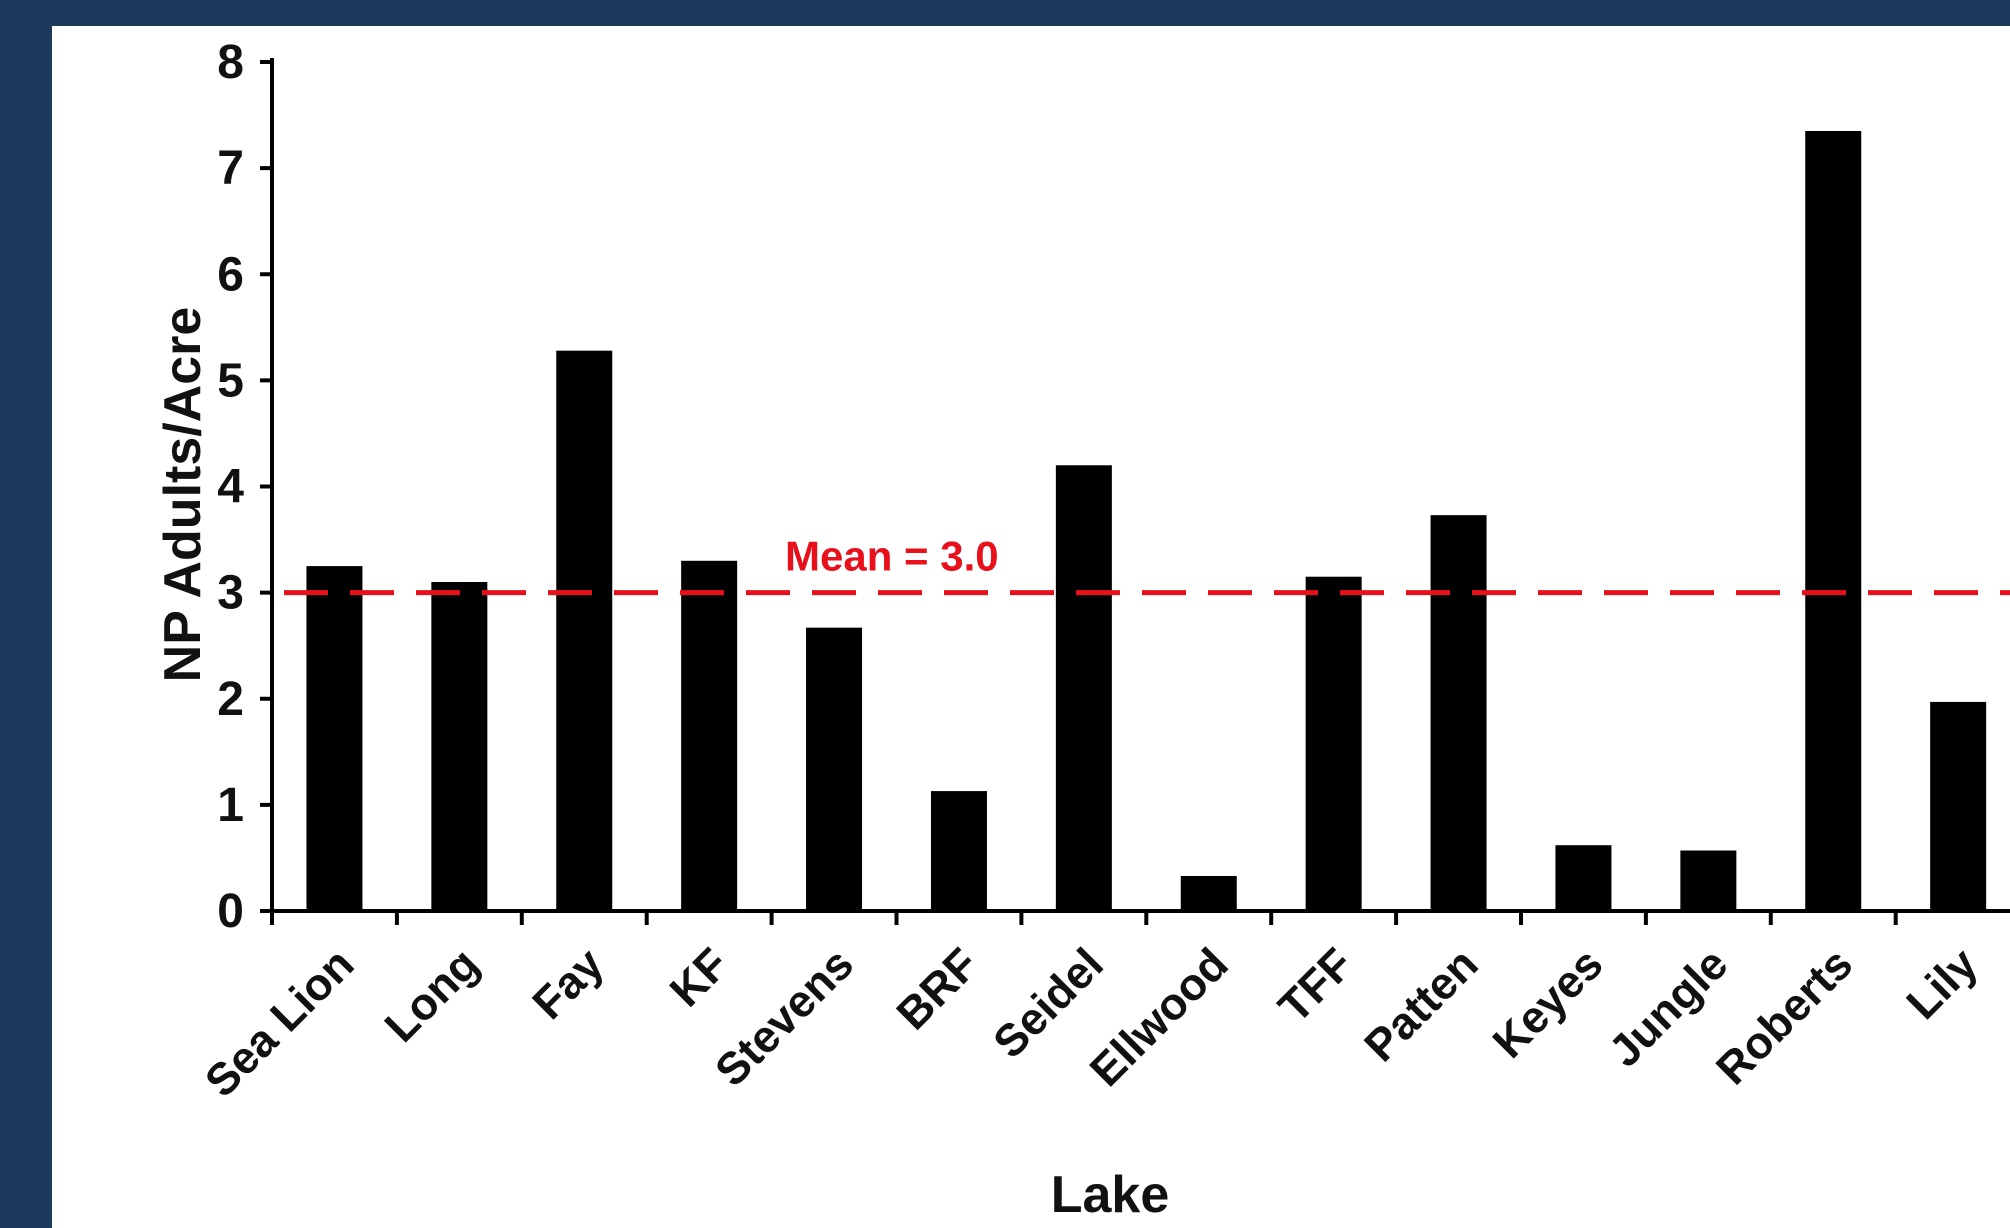  I want to click on y-axis-title: NP Adults/Acre, so click(183, 495).